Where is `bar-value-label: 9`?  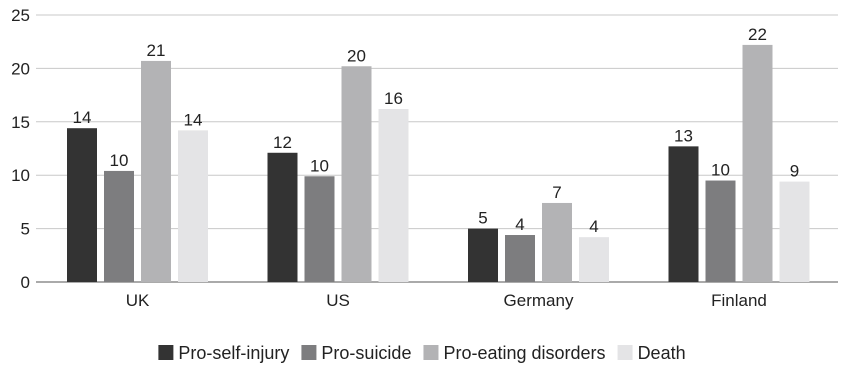
bar-value-label: 9 is located at coordinates (794, 171).